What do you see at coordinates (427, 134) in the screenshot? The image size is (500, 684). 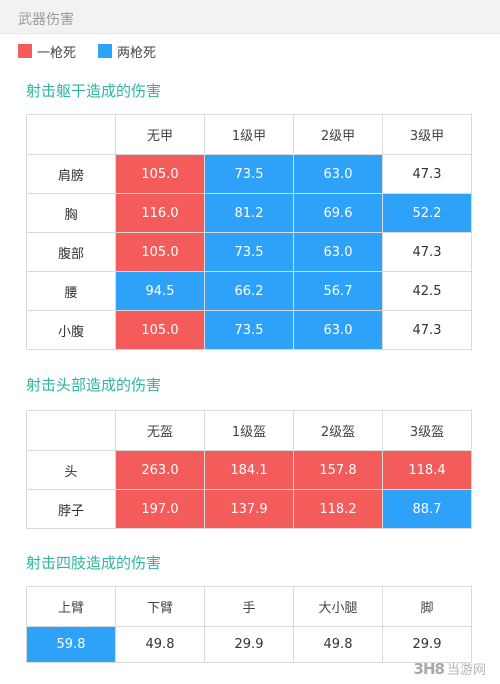 I see `header-cell: 3级甲` at bounding box center [427, 134].